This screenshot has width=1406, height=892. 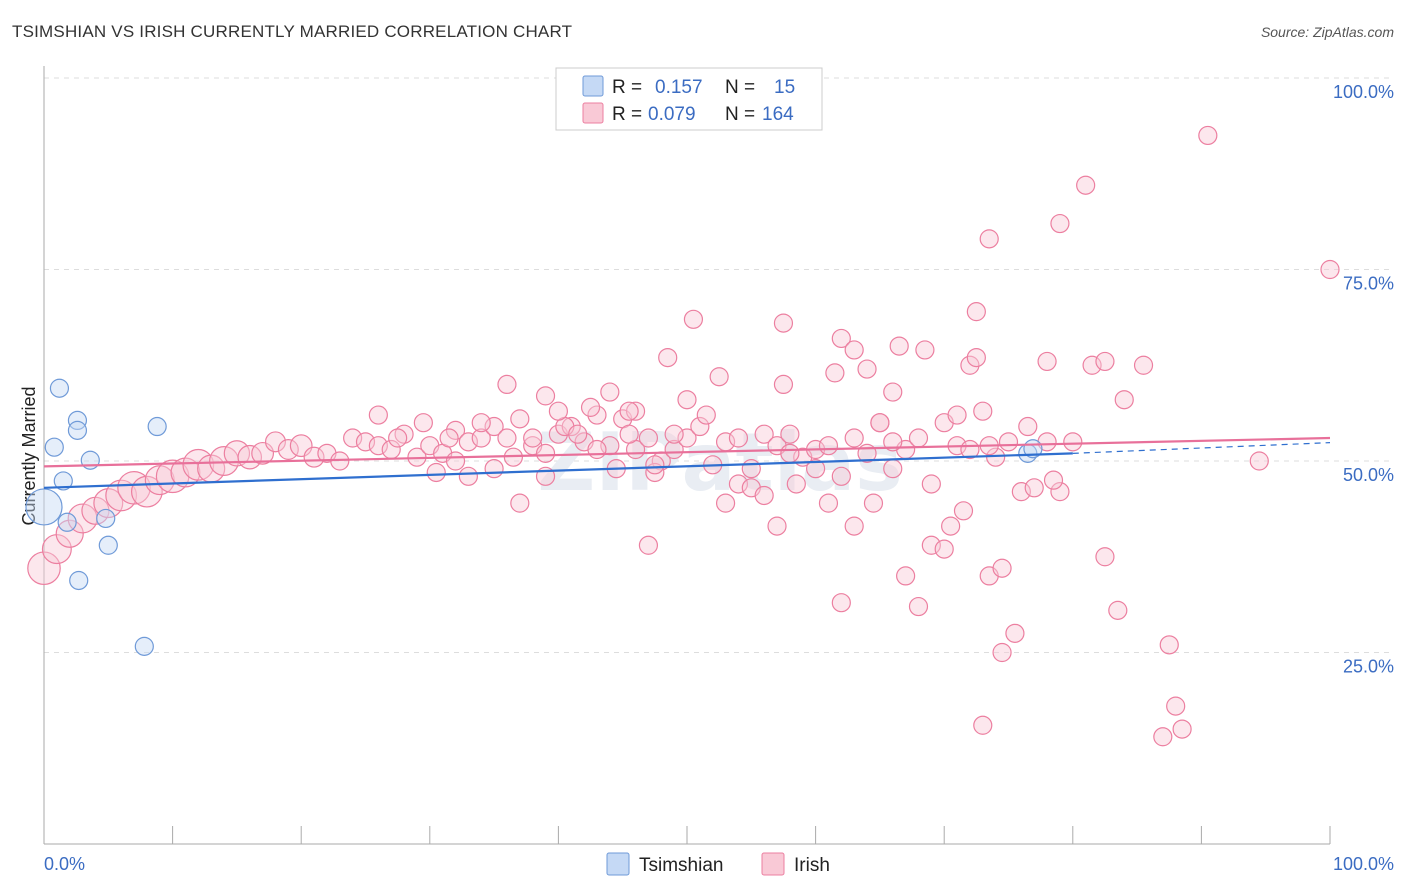 What do you see at coordinates (1363, 864) in the screenshot?
I see `x-tick-label-max: 100.0%` at bounding box center [1363, 864].